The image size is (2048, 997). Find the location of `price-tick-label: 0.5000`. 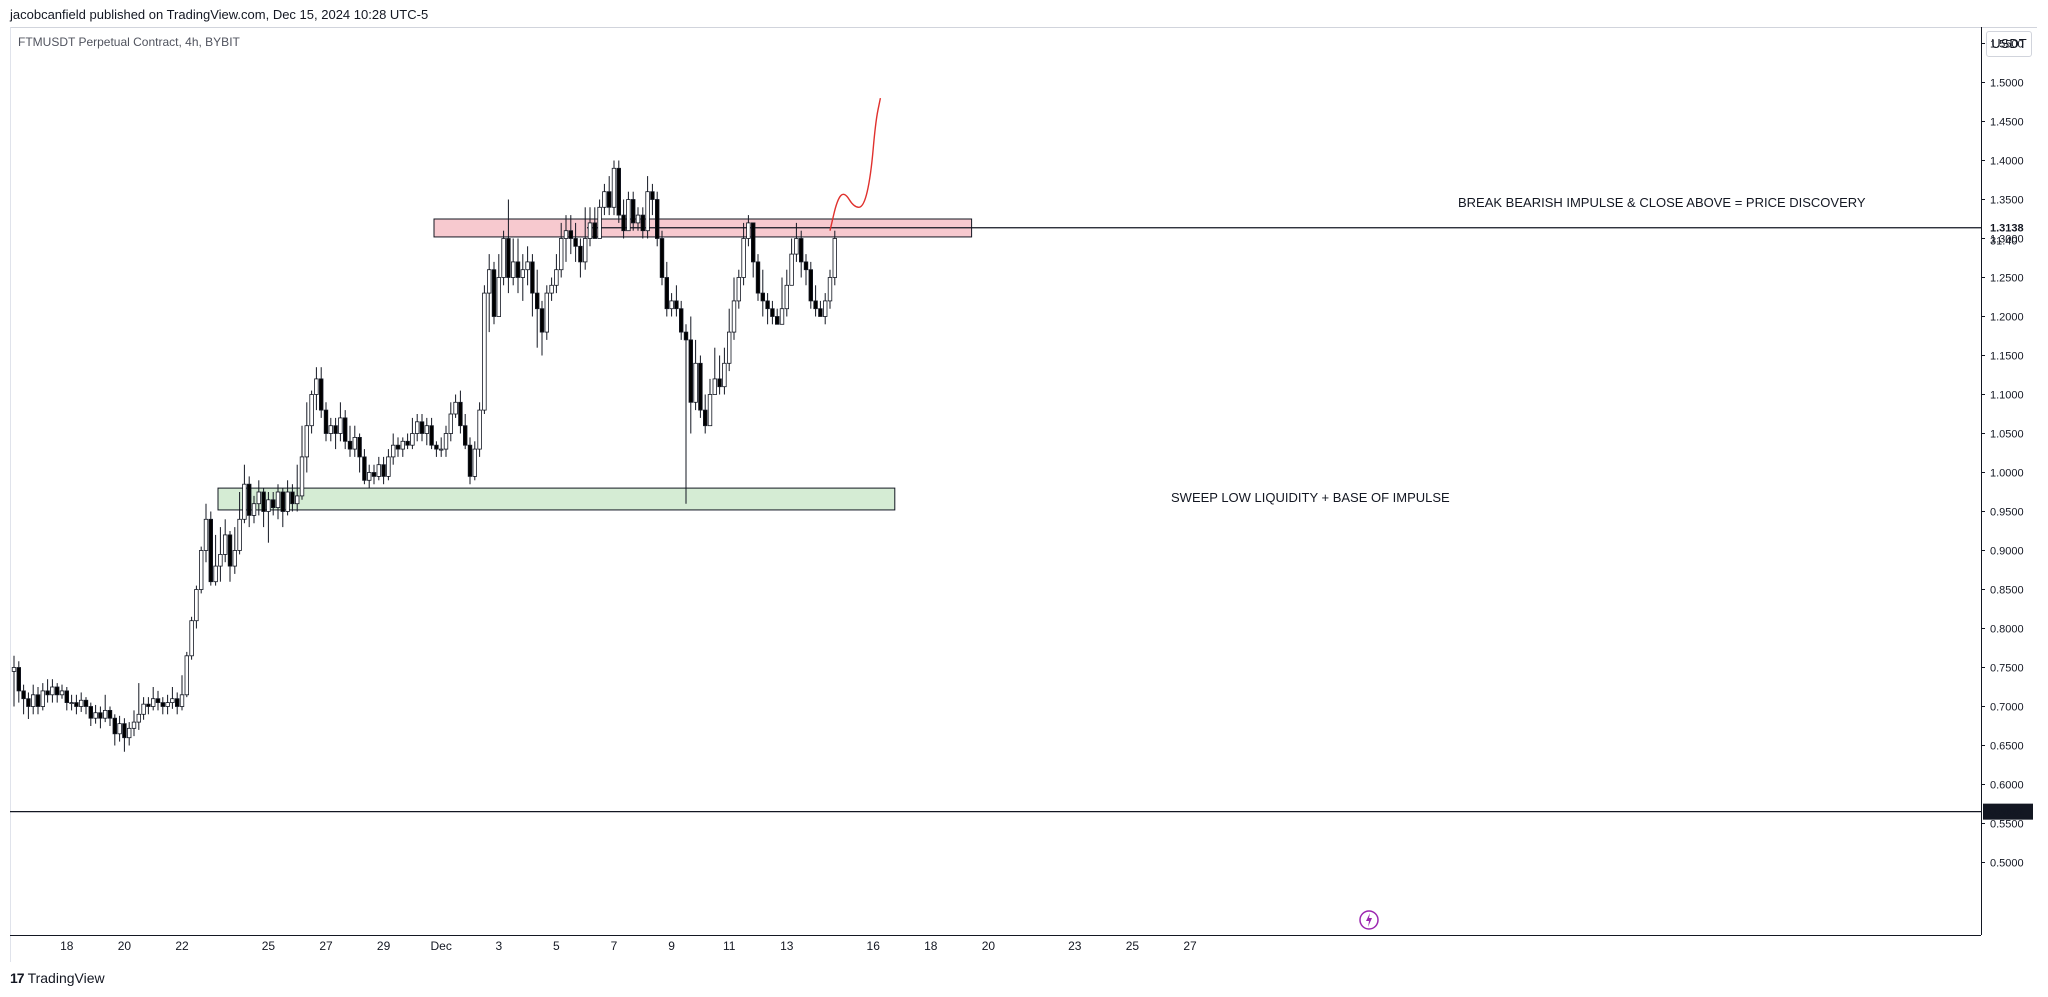

price-tick-label: 0.5000 is located at coordinates (2007, 864).